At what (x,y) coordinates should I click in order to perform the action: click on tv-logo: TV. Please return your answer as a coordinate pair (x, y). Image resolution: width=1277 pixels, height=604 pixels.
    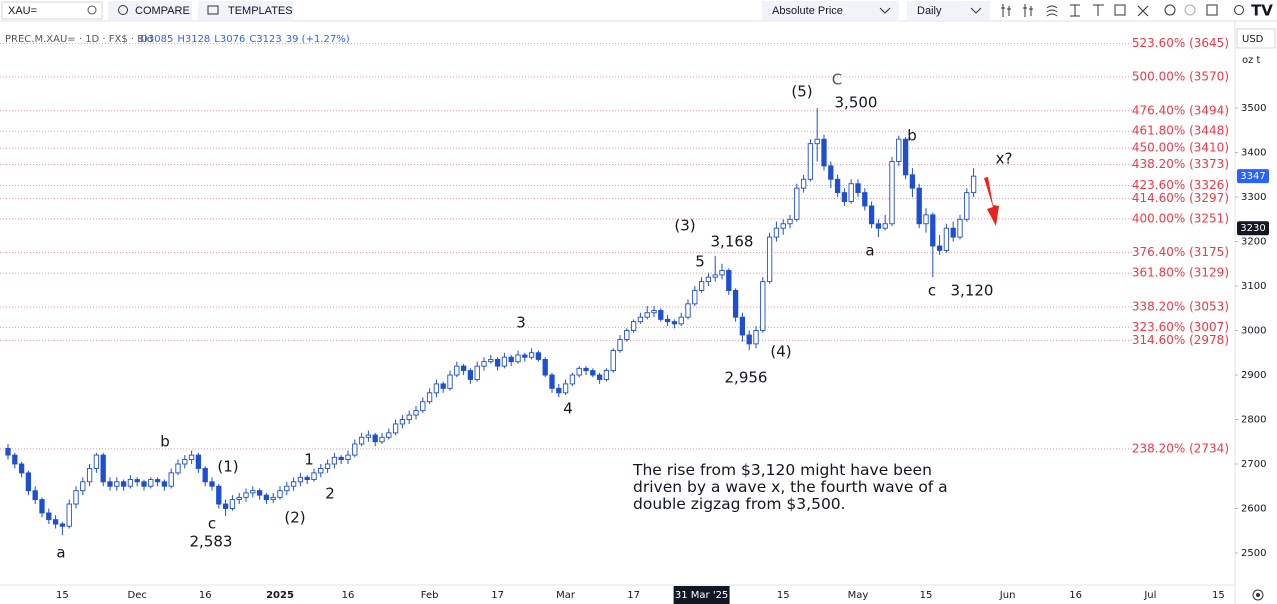
    Looking at the image, I should click on (1262, 11).